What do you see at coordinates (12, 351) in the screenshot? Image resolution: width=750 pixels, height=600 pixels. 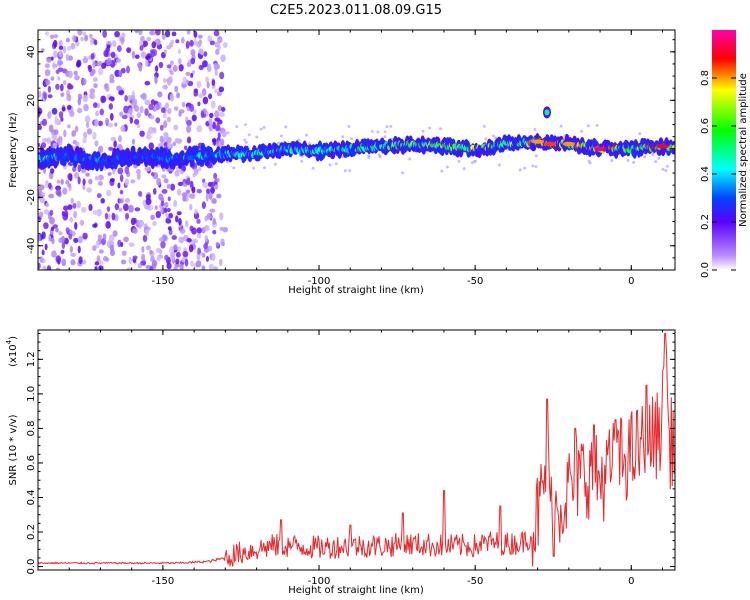 I see `snr-multiplier-label: (x104)` at bounding box center [12, 351].